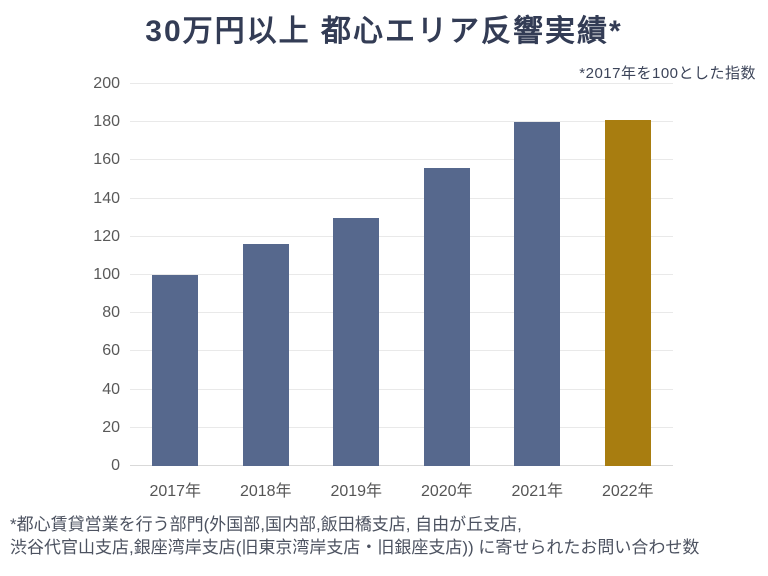 The image size is (768, 576). Describe the element at coordinates (106, 122) in the screenshot. I see `y-tick-label-180: 180` at that location.